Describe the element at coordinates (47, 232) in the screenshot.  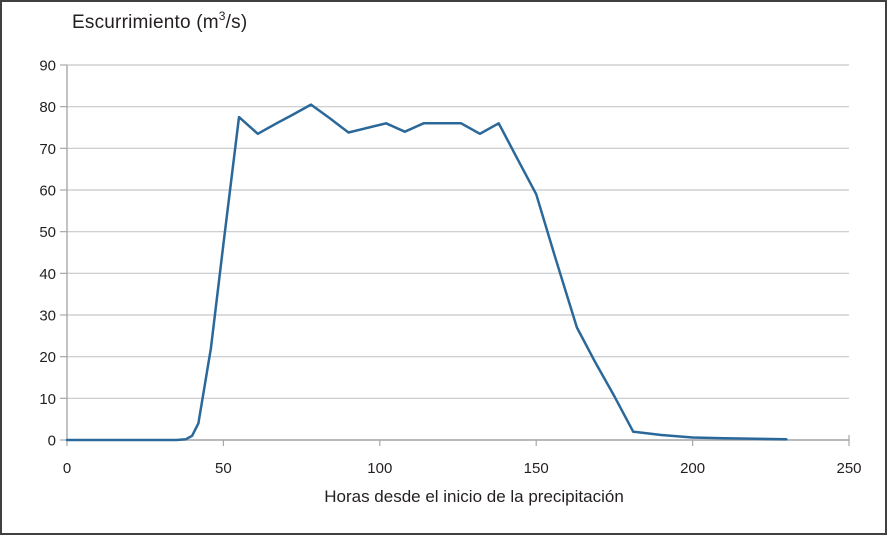
I see `y-tick-label-50: 50` at that location.